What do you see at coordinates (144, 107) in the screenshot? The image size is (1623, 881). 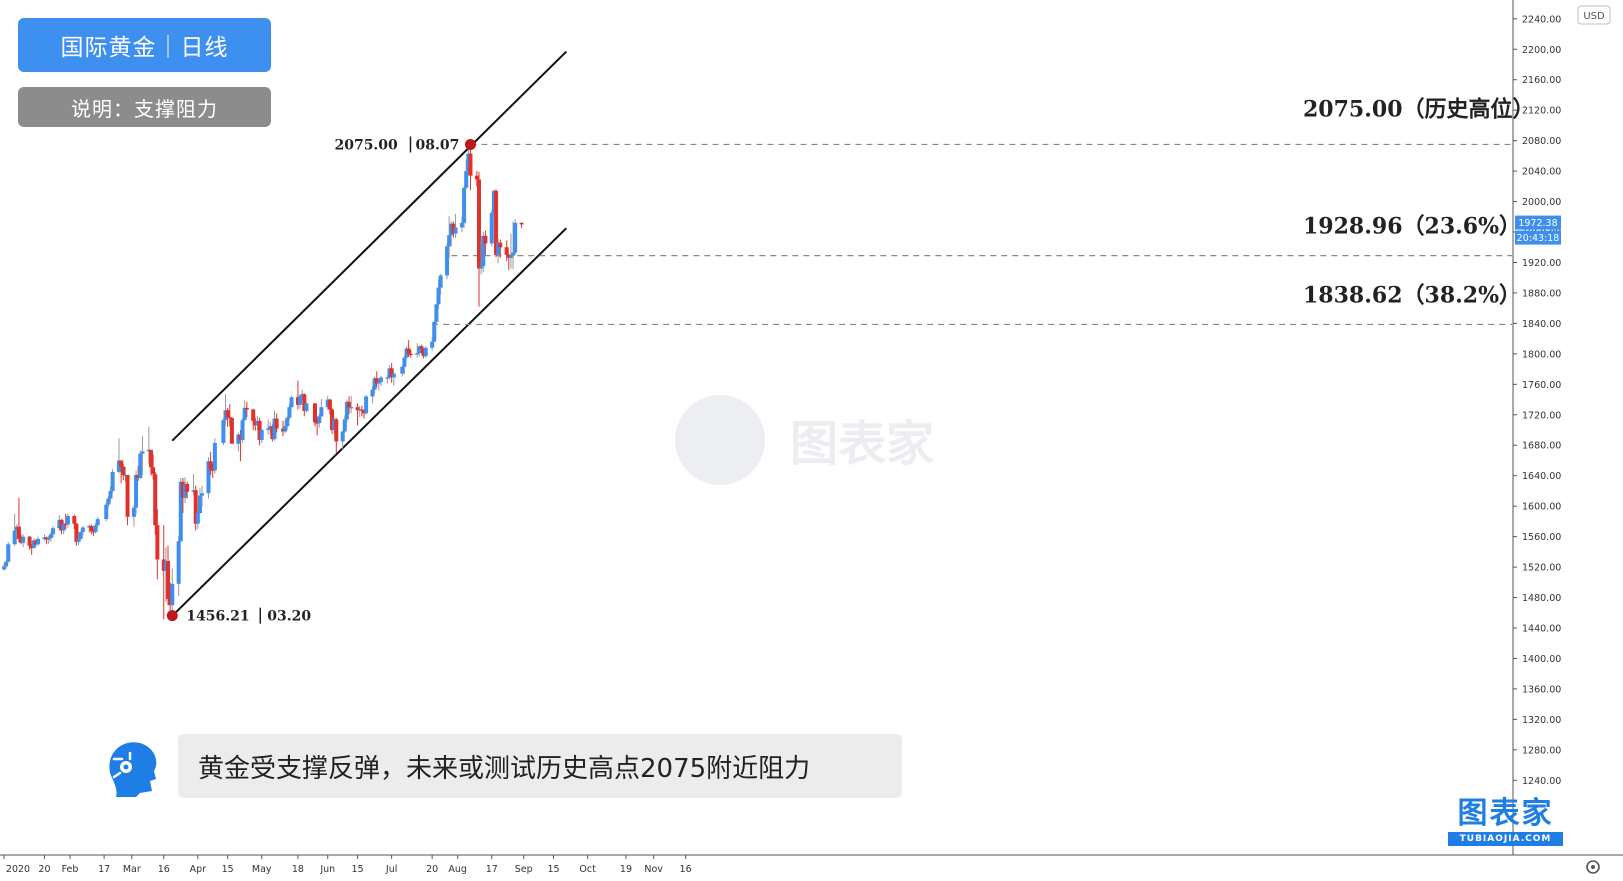 I see `chart-note-badge: 说明：支撑阻力` at bounding box center [144, 107].